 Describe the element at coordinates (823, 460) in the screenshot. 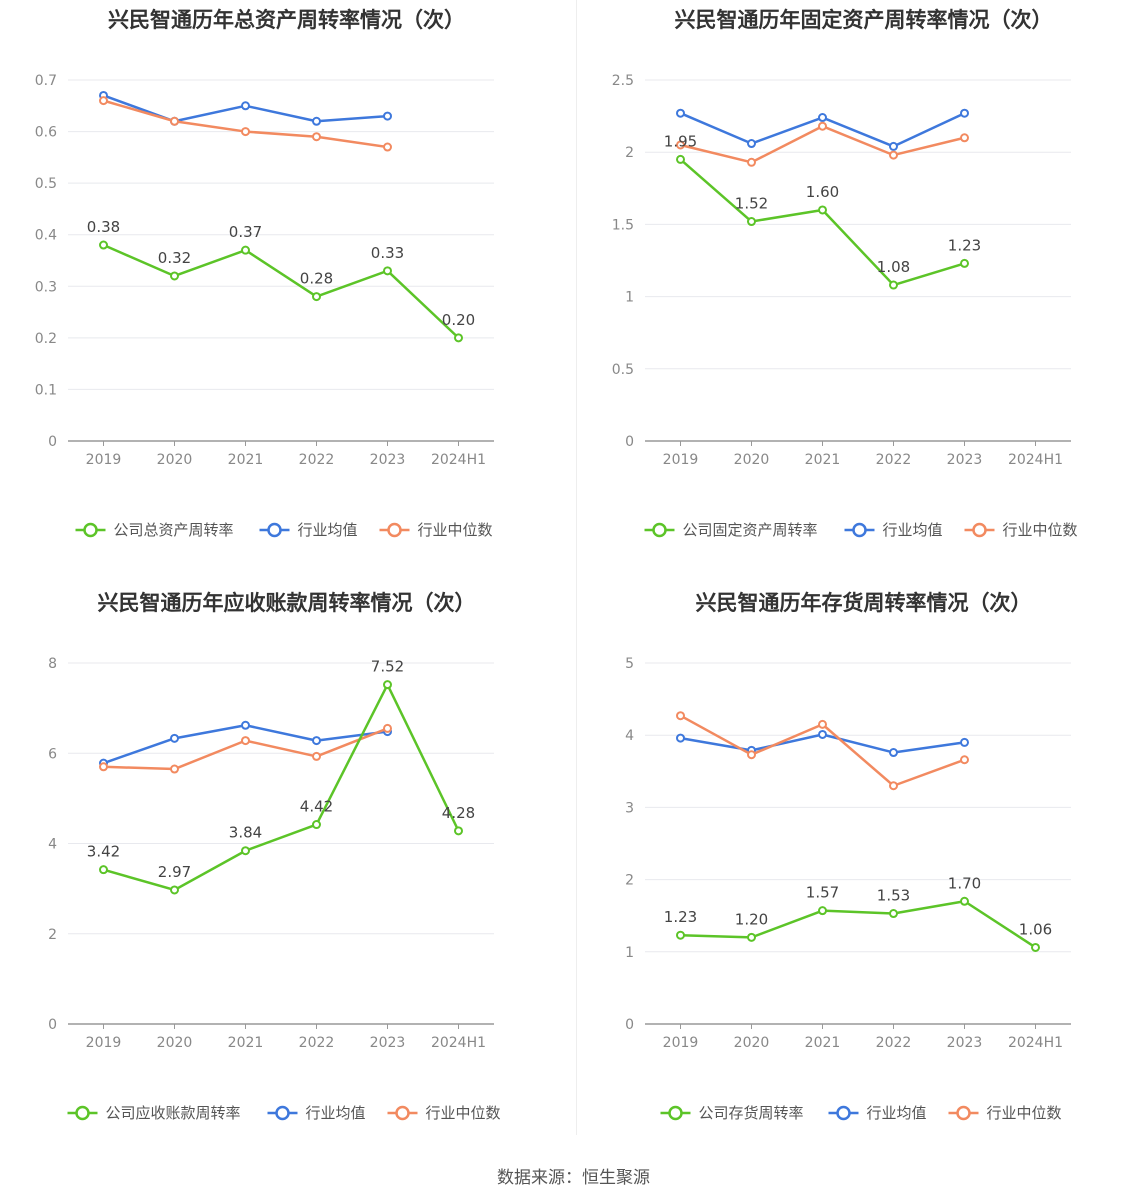

I see `x-tick-label: 2021` at that location.